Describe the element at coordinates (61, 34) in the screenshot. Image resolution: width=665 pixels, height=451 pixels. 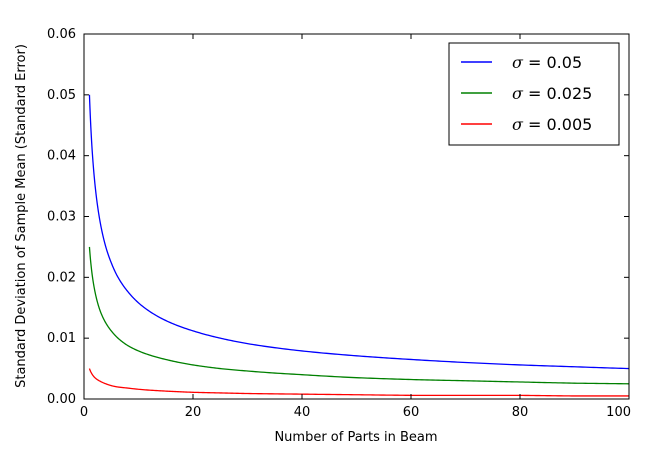
I see `y-tick-label: 0.06` at that location.